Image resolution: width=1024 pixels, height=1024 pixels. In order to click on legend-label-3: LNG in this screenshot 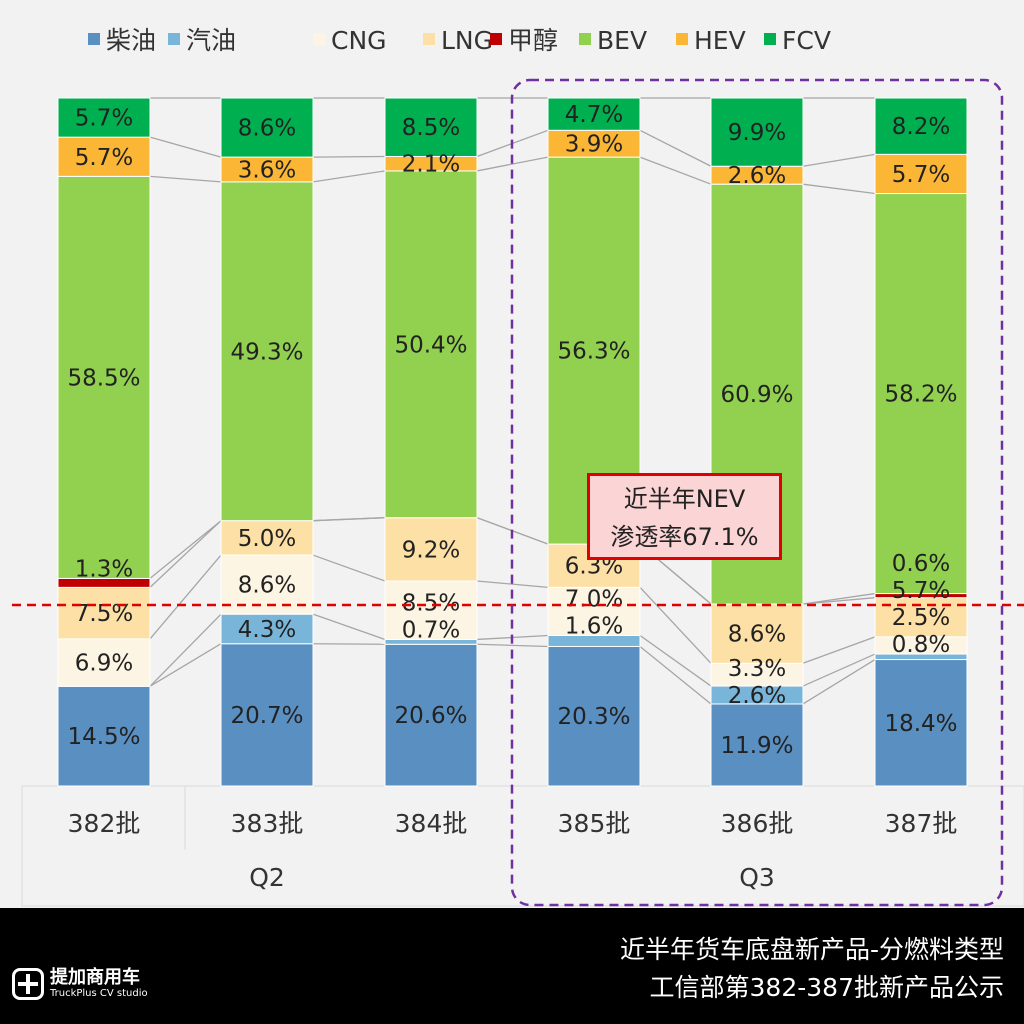, I will do `click(467, 40)`.